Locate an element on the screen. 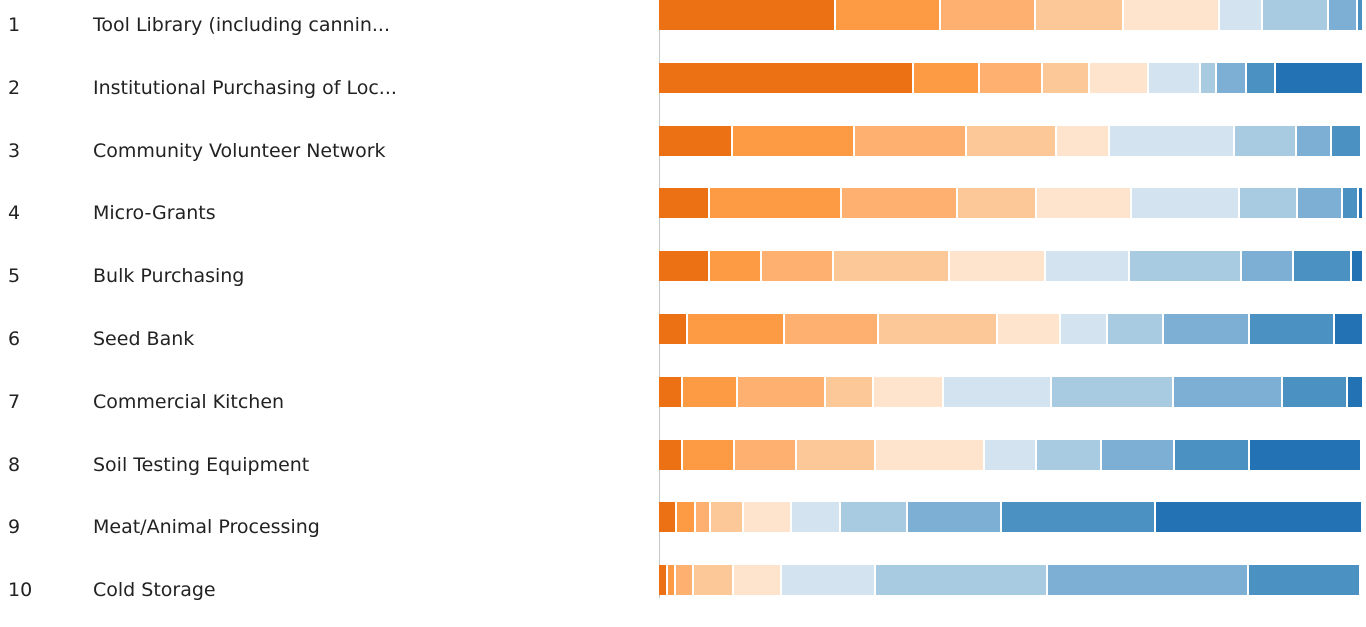 This screenshot has height=627, width=1366. list-item: 6 Seed Bank is located at coordinates (320, 345).